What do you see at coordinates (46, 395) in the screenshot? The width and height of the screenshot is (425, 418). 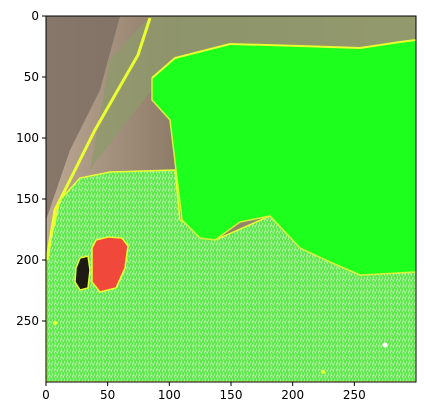 I see `x-tick-label: 0` at bounding box center [46, 395].